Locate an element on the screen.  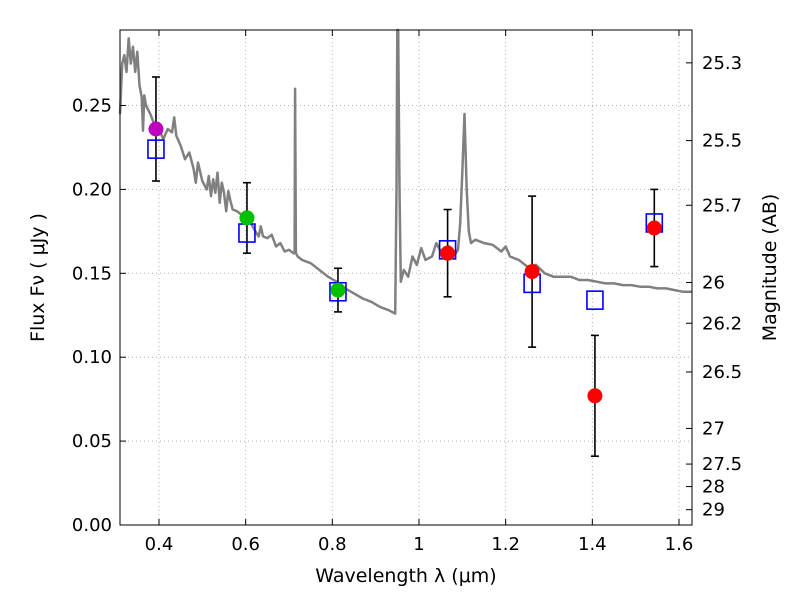
x-tick-label: 1.6 is located at coordinates (679, 544).